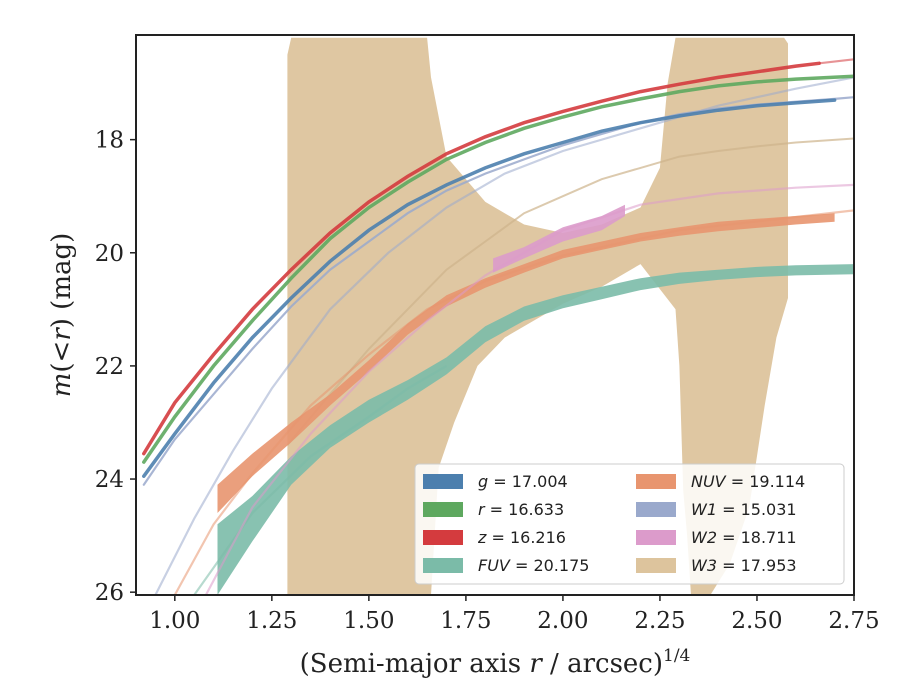 This screenshot has height=700, width=900. Describe the element at coordinates (523, 481) in the screenshot. I see `legend-entry-label: g = 17.004` at that location.